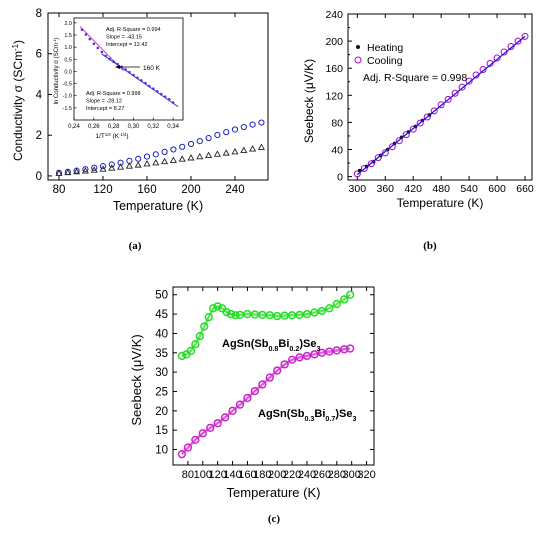 Image resolution: width=550 pixels, height=533 pixels. What do you see at coordinates (39, 95) in the screenshot?
I see `y-tick-label: 4` at bounding box center [39, 95].